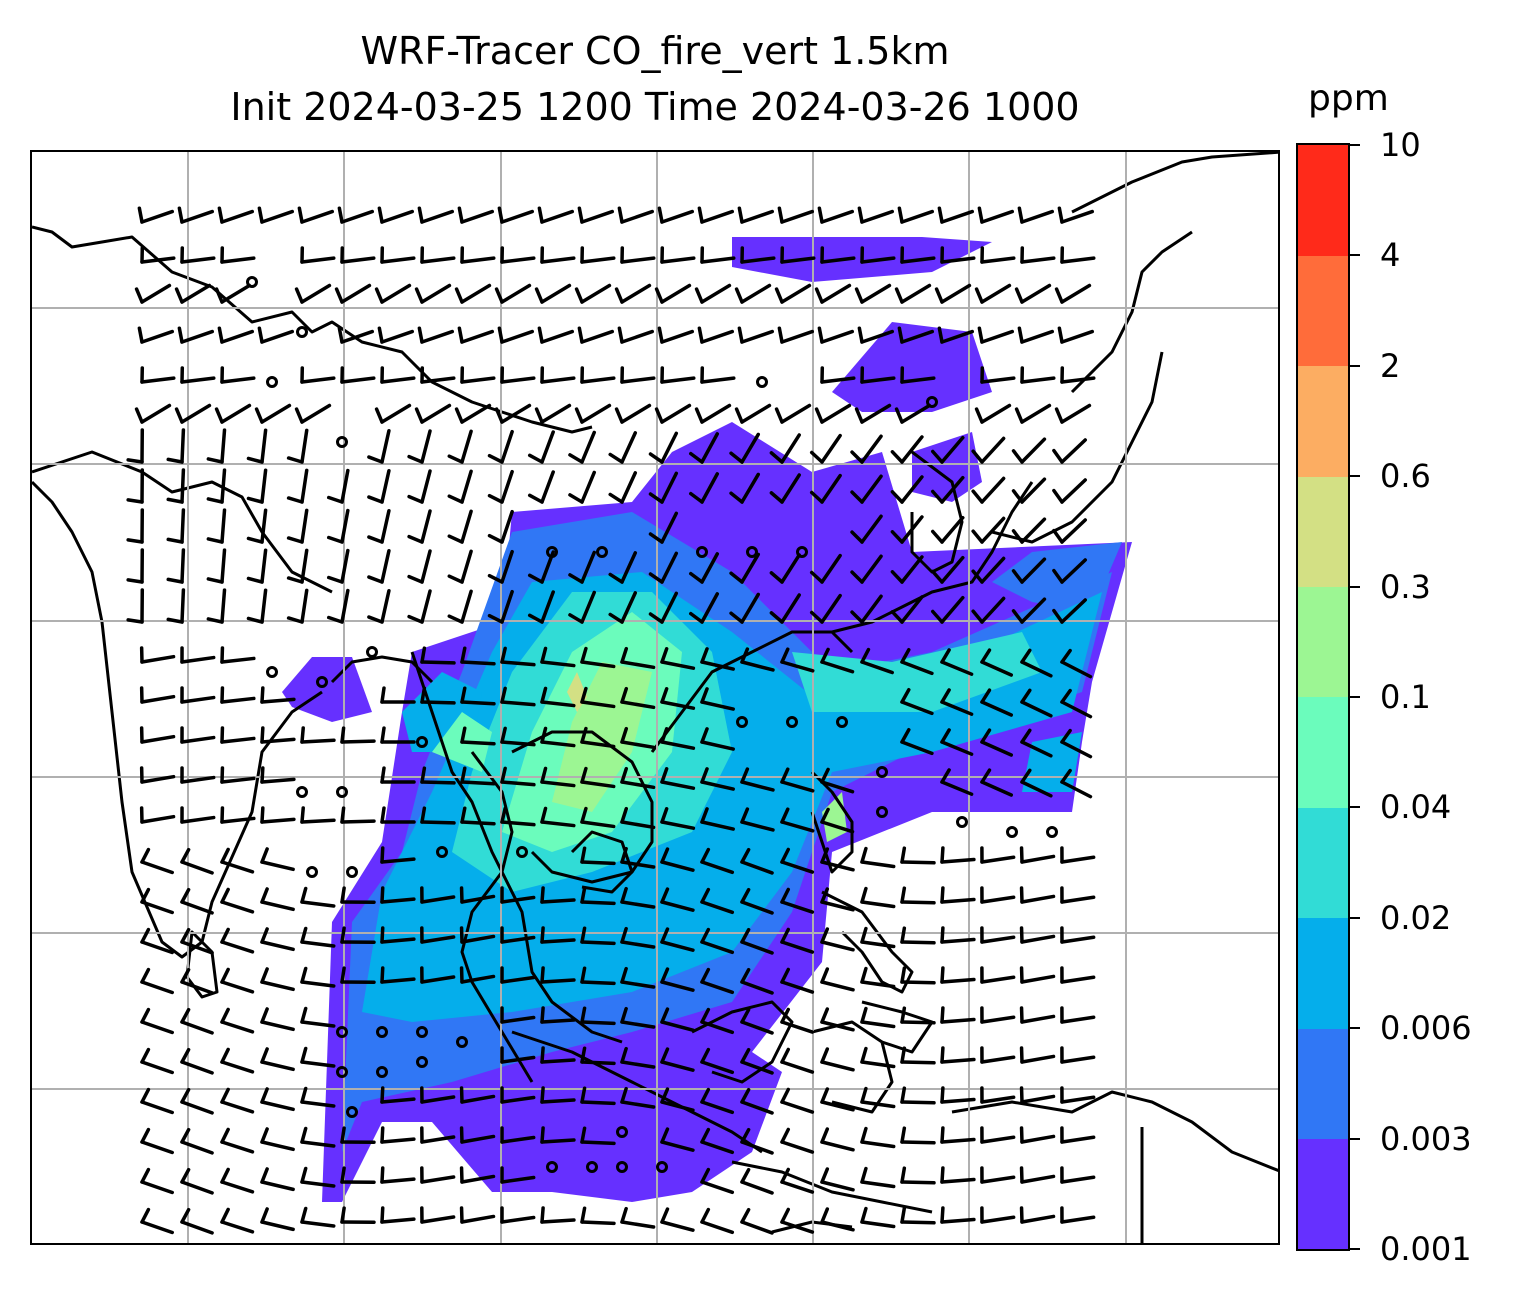 The width and height of the screenshot is (1528, 1306). I want to click on colorbar-tick-label: 0.3, so click(1405, 586).